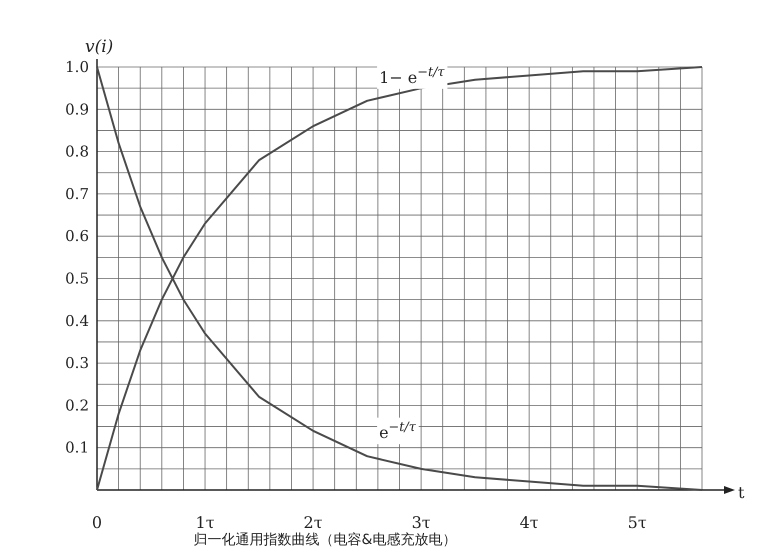 The height and width of the screenshot is (554, 774). I want to click on y-axis-title: v(i), so click(99, 47).